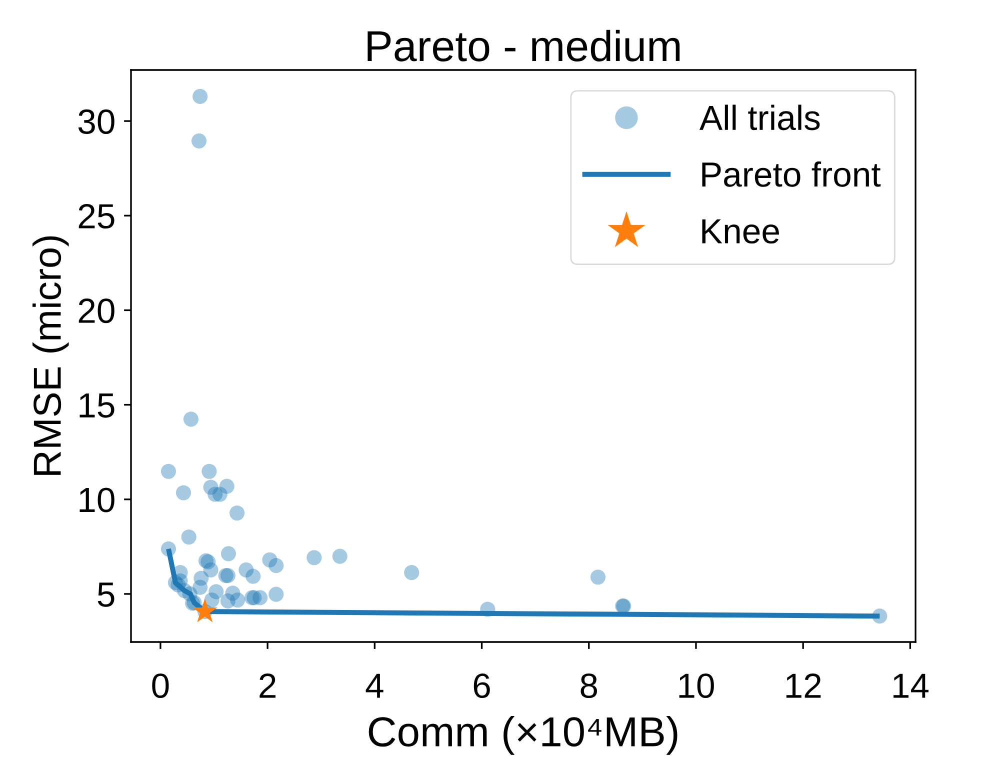  Describe the element at coordinates (160, 685) in the screenshot. I see `x-tick-label: 0` at that location.